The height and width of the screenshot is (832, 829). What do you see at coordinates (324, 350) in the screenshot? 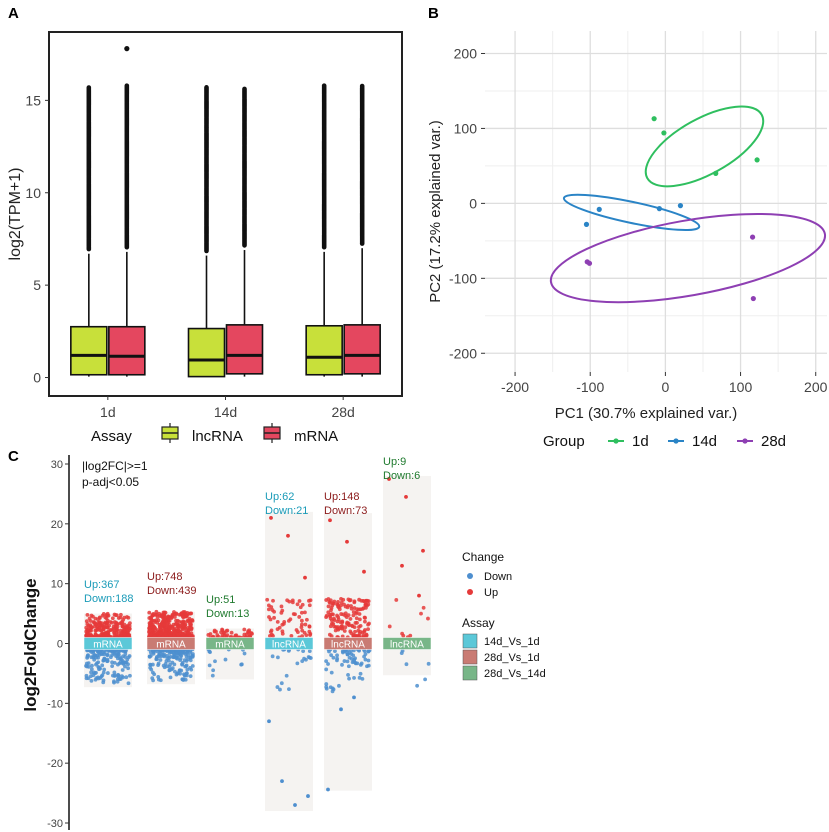
I see `box-lncRNA-28d` at bounding box center [324, 350].